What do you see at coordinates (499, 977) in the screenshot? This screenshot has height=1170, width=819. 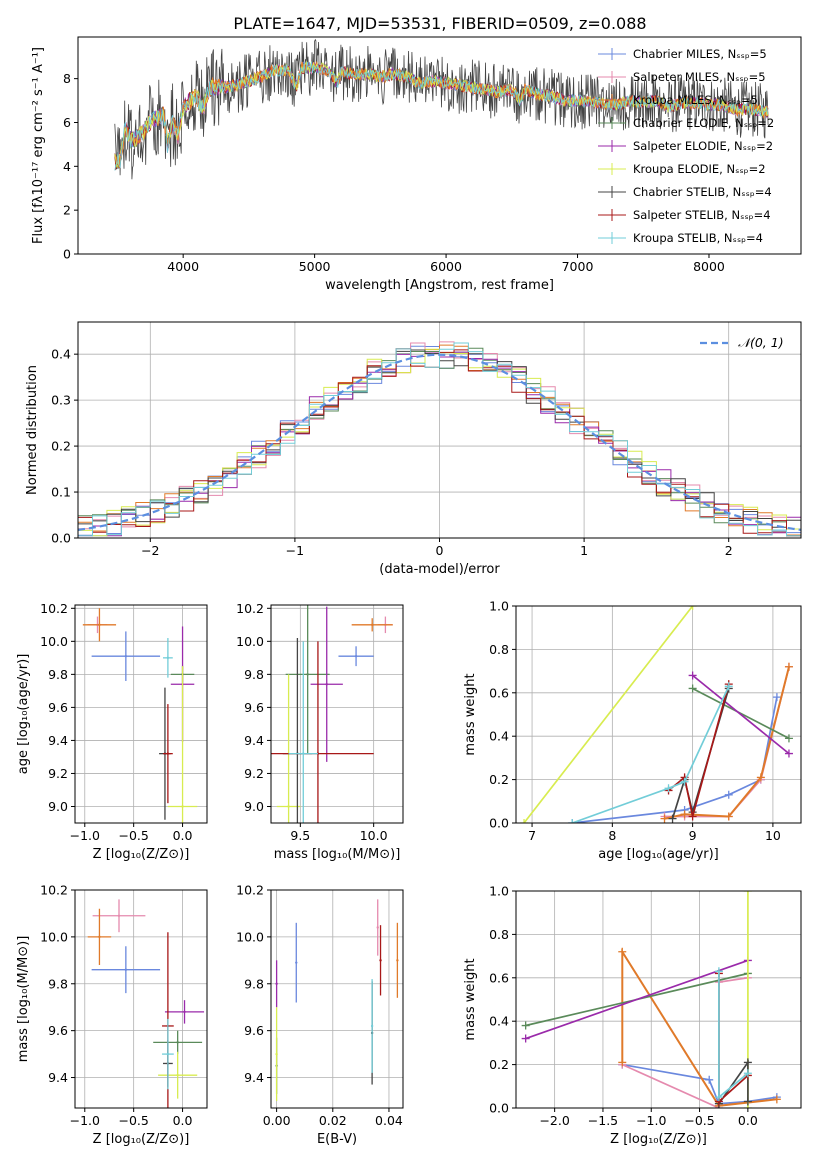 I see `y-tick-label: 0.6` at bounding box center [499, 977].